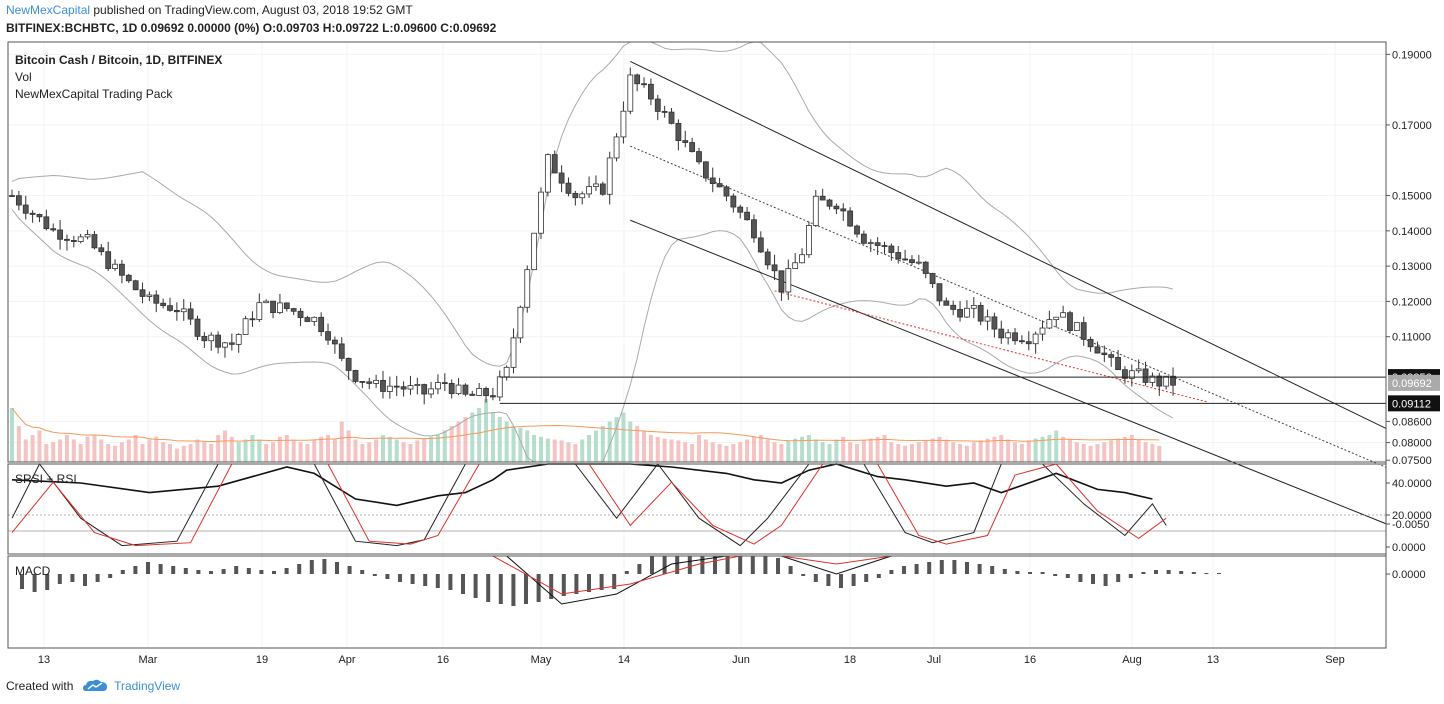  I want to click on time-tick-label: 18, so click(850, 660).